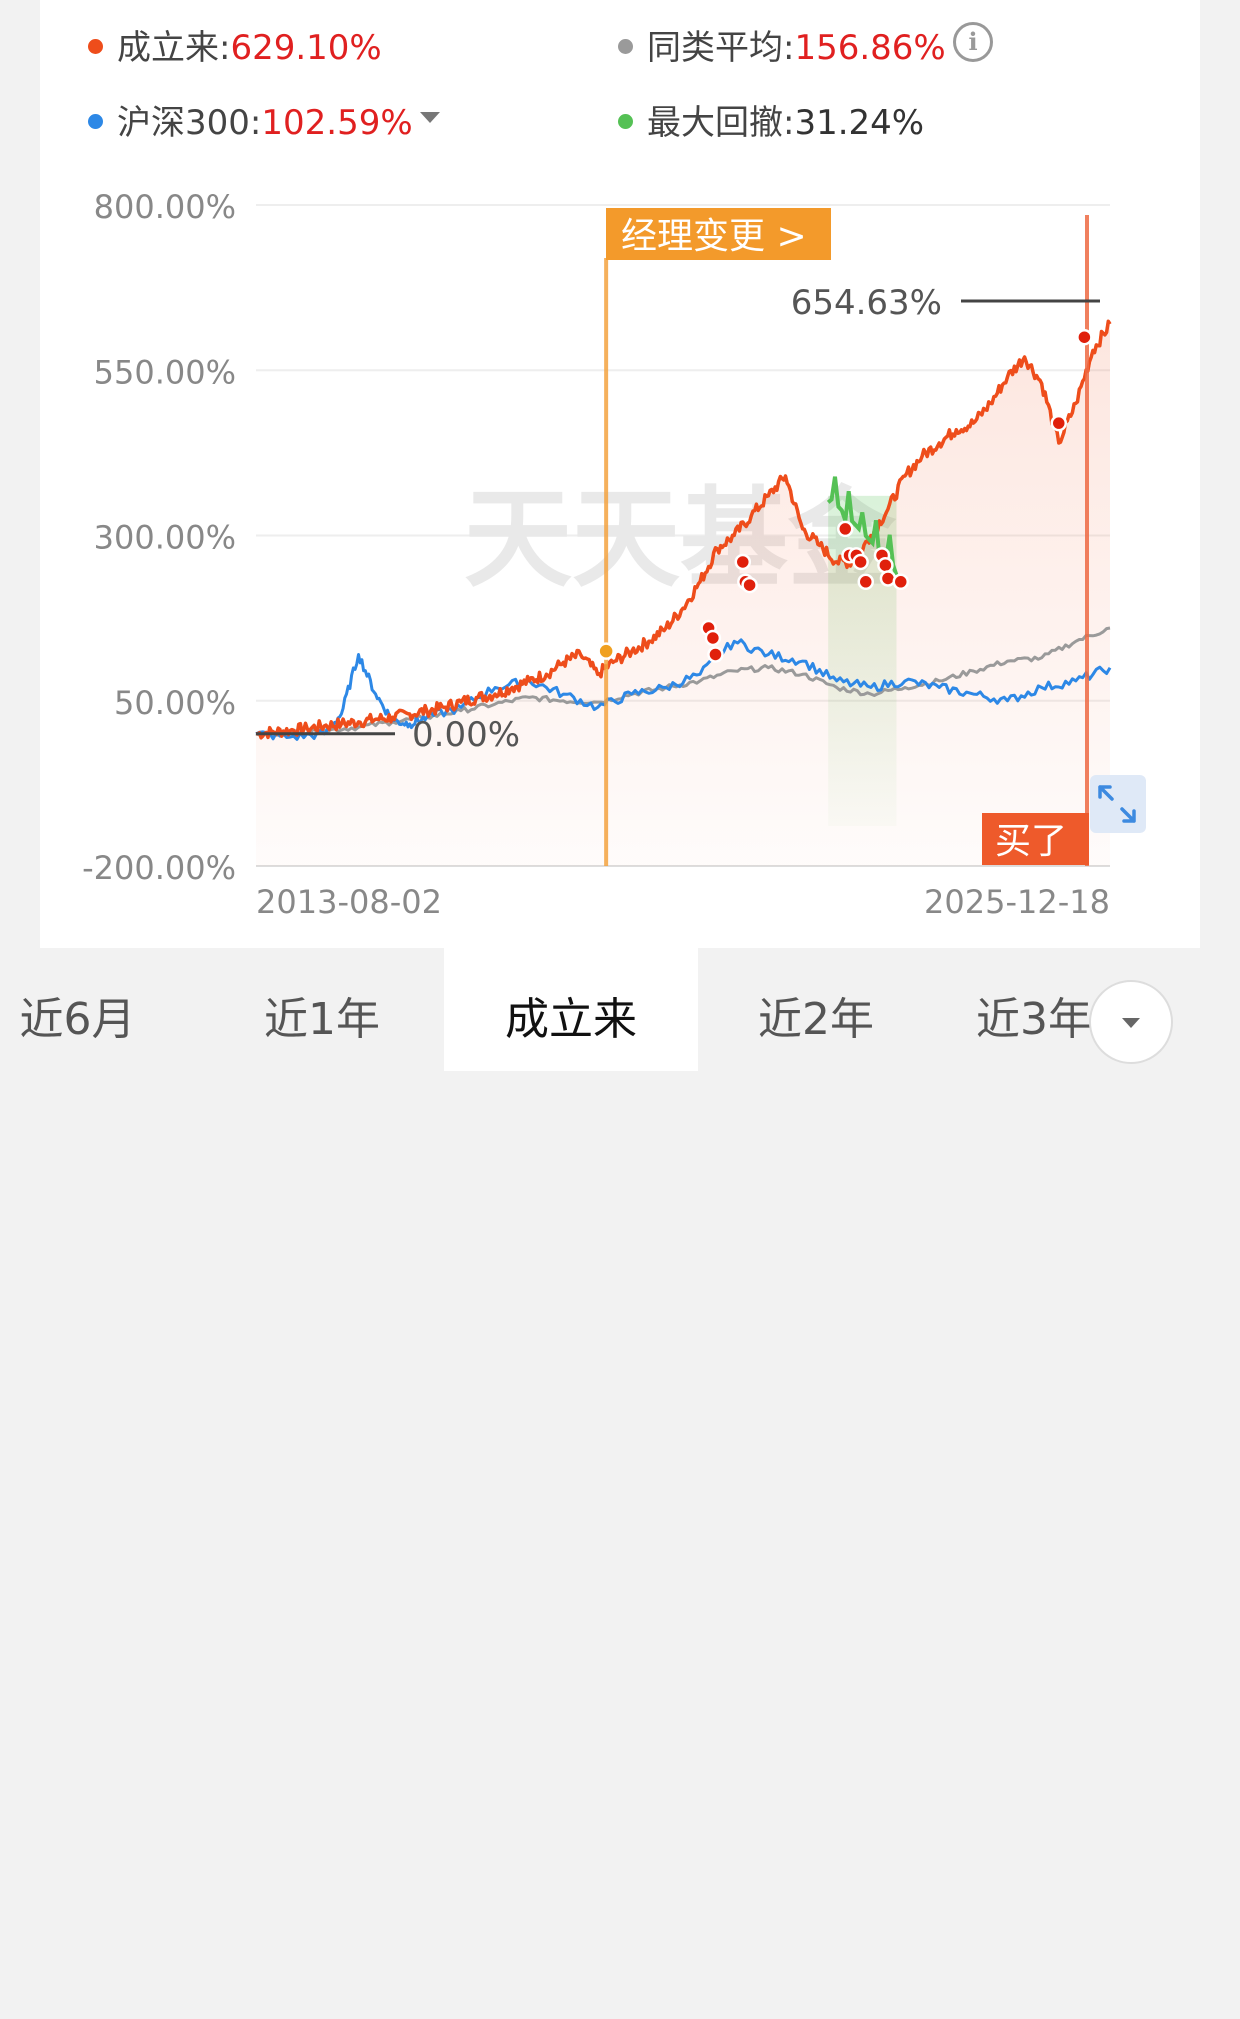 The image size is (1240, 2019). I want to click on more-periods-button, so click(1131, 1022).